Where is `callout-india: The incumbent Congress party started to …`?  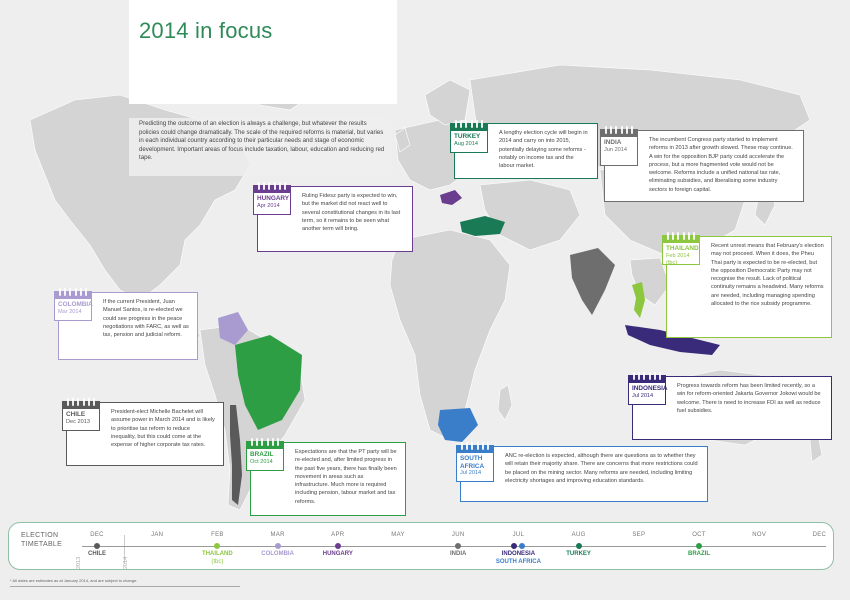
callout-india: The incumbent Congress party started to … is located at coordinates (704, 166).